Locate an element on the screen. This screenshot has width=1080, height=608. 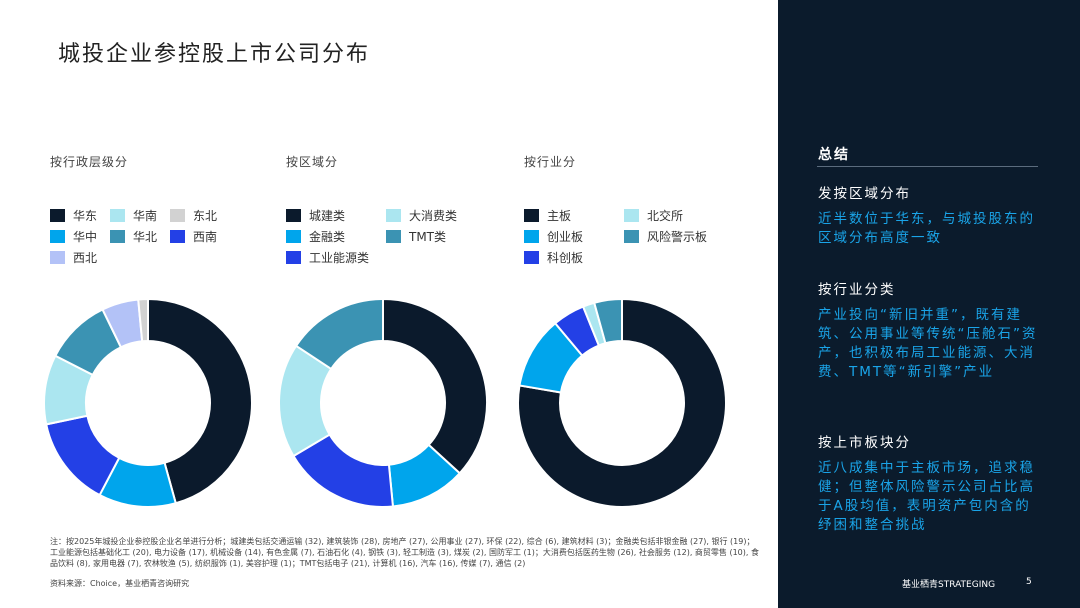
legend-label: 东北 is located at coordinates (205, 216).